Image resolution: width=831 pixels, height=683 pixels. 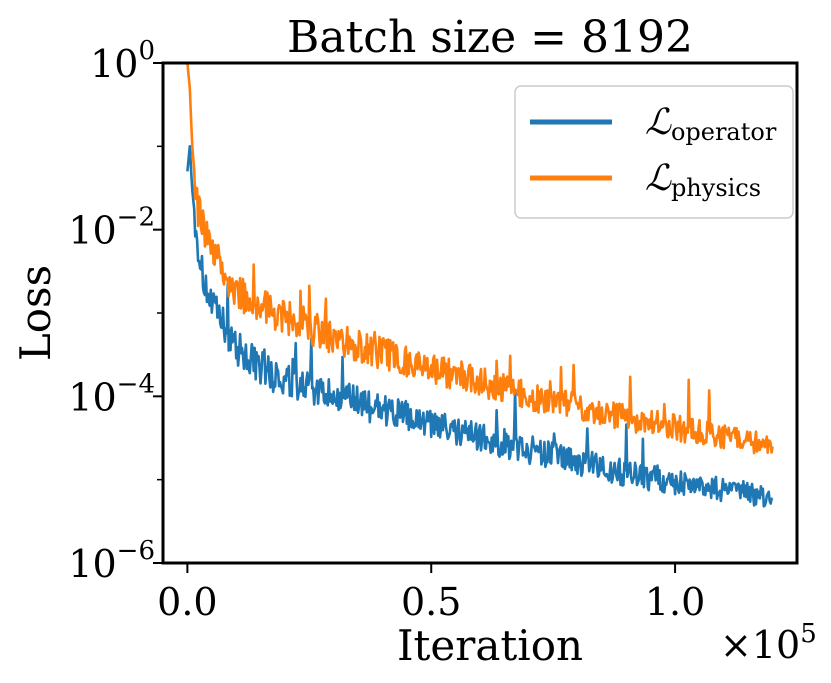 What do you see at coordinates (490, 645) in the screenshot?
I see `x-axis-label: Iteration` at bounding box center [490, 645].